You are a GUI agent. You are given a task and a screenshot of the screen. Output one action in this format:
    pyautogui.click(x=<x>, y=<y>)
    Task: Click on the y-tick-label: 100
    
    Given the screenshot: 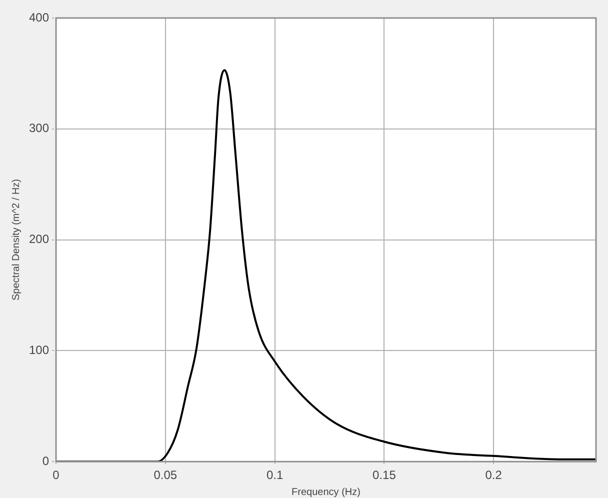 What is the action you would take?
    pyautogui.click(x=39, y=350)
    